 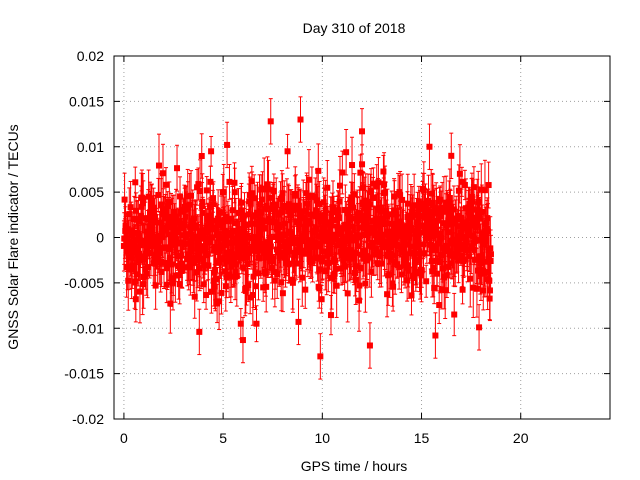 I want to click on y-tick-label: -0.02, so click(x=88, y=419).